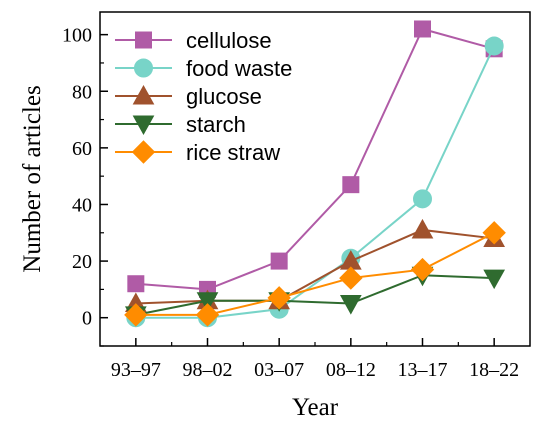  Describe the element at coordinates (208, 370) in the screenshot. I see `x-tick-label: 98–02` at that location.